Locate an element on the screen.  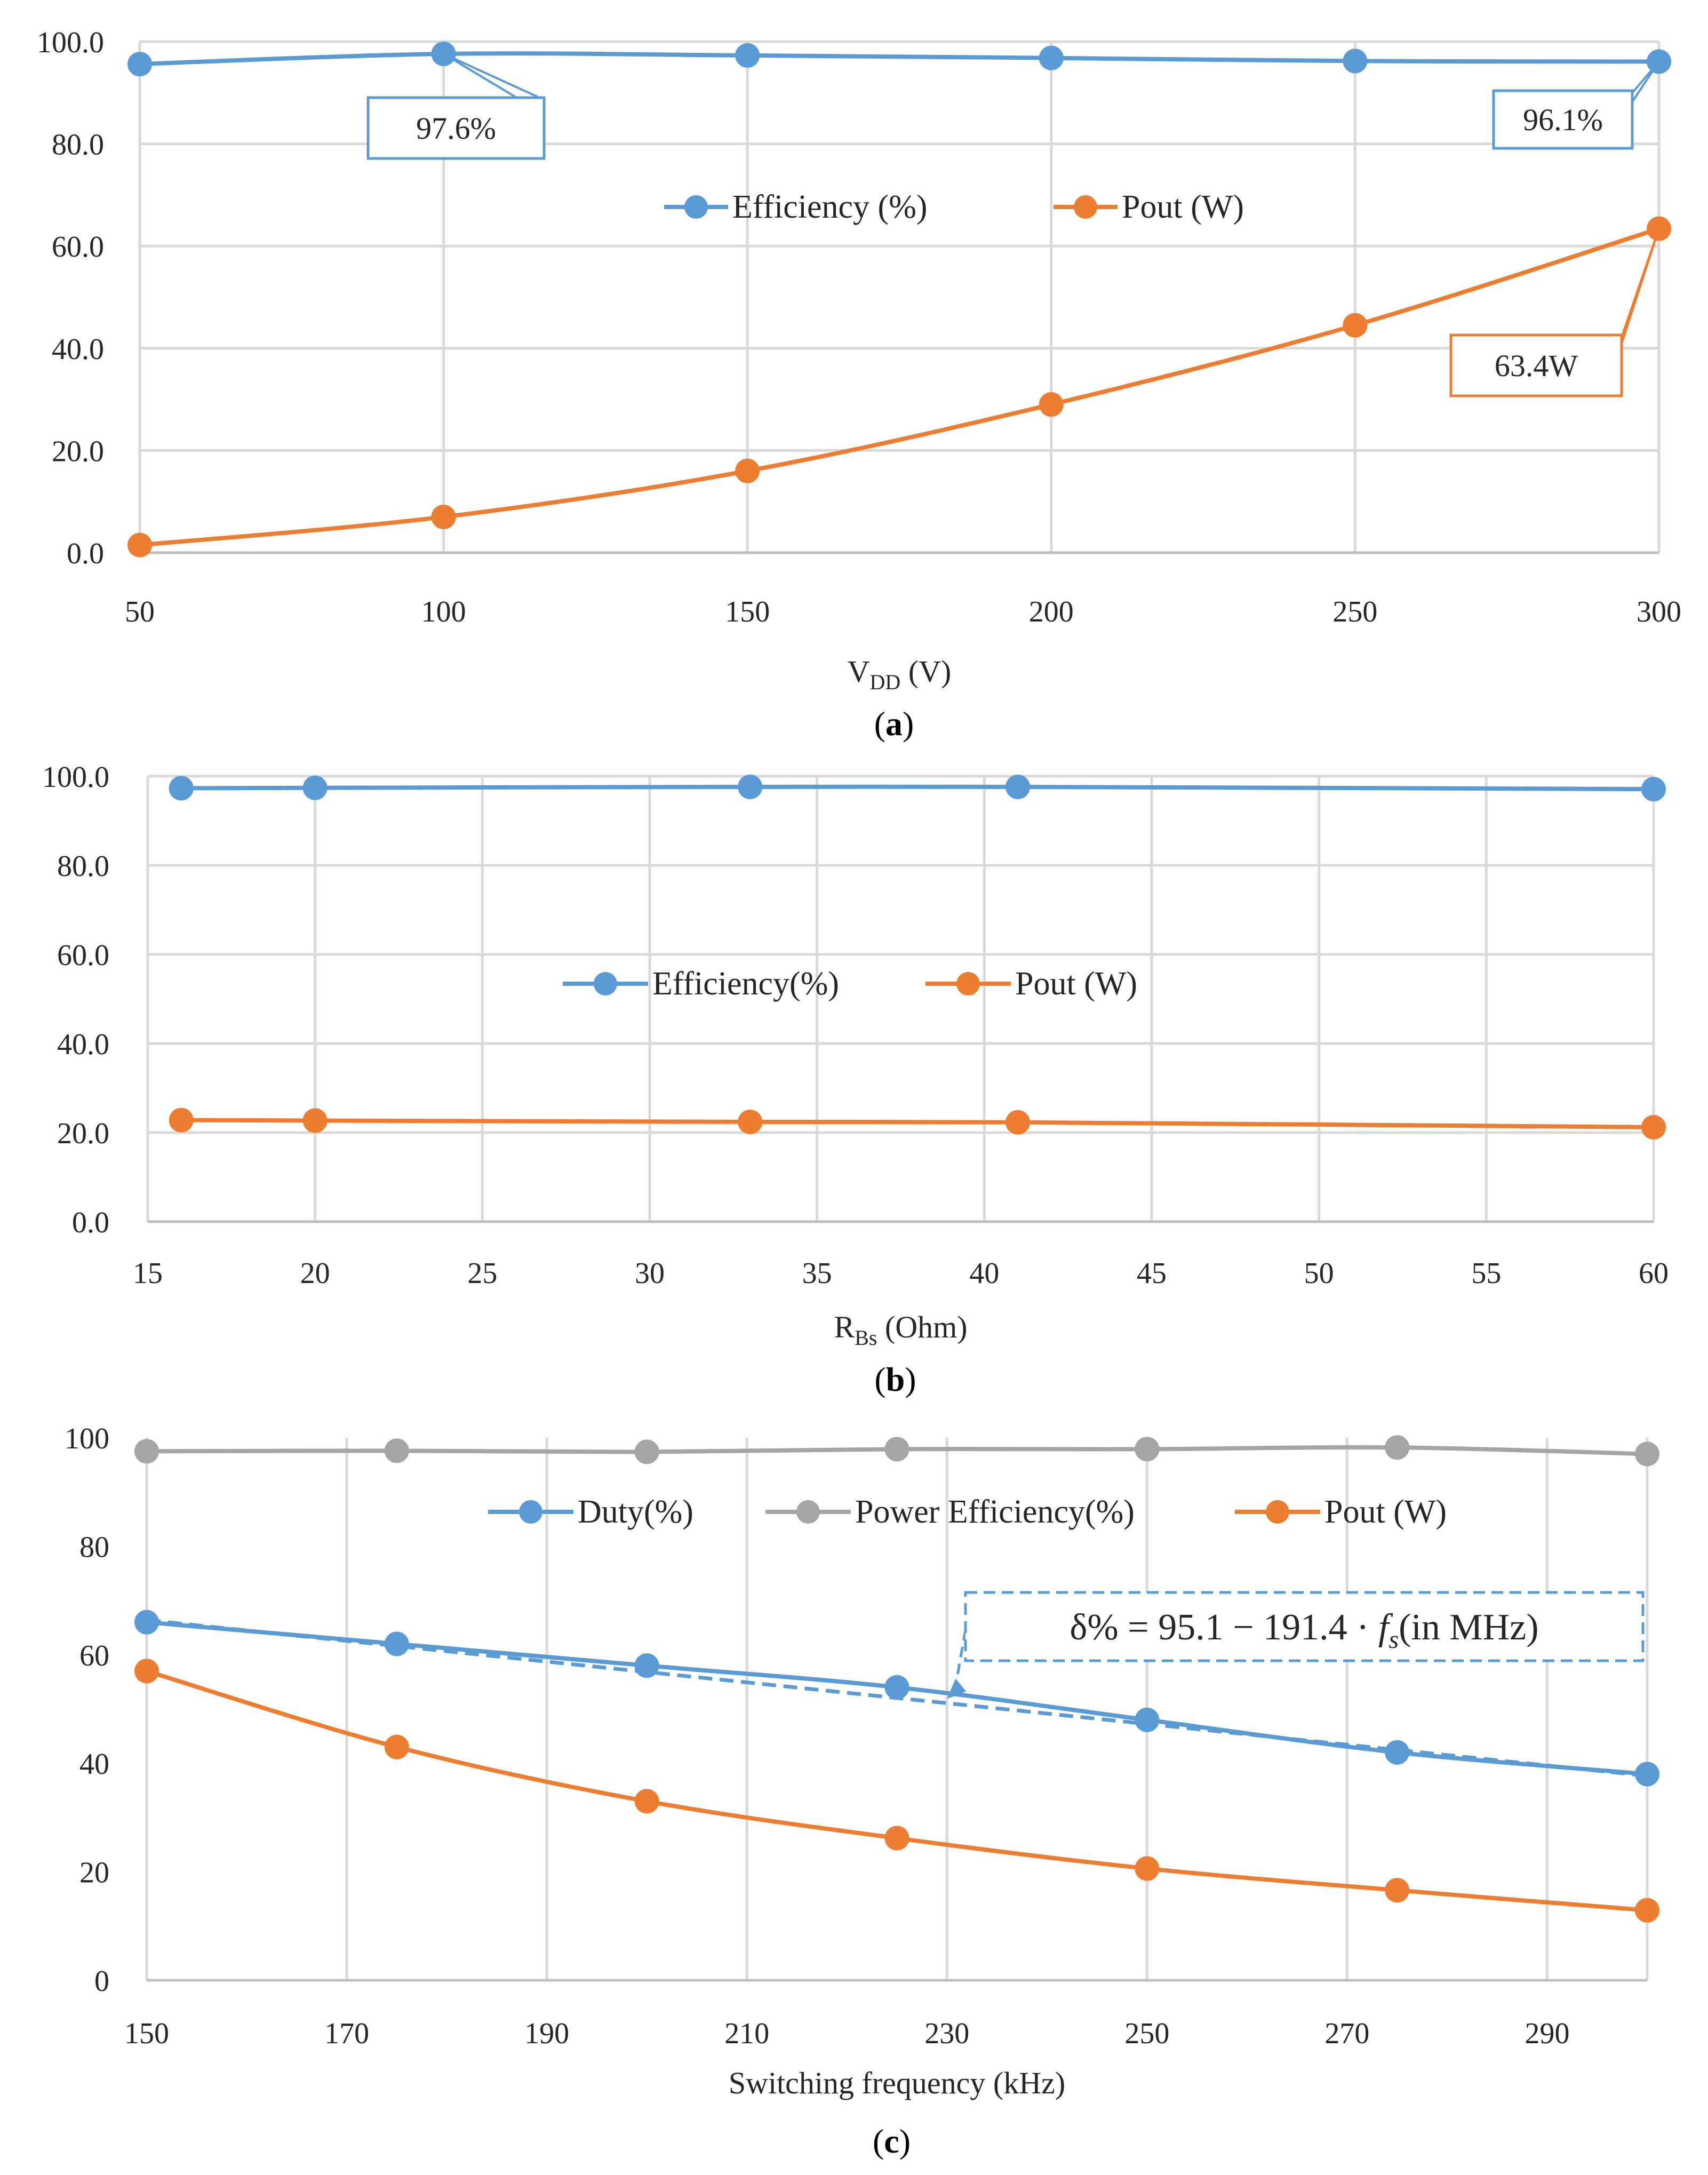
x-axis-title: RBs (Ohm) is located at coordinates (900, 1330).